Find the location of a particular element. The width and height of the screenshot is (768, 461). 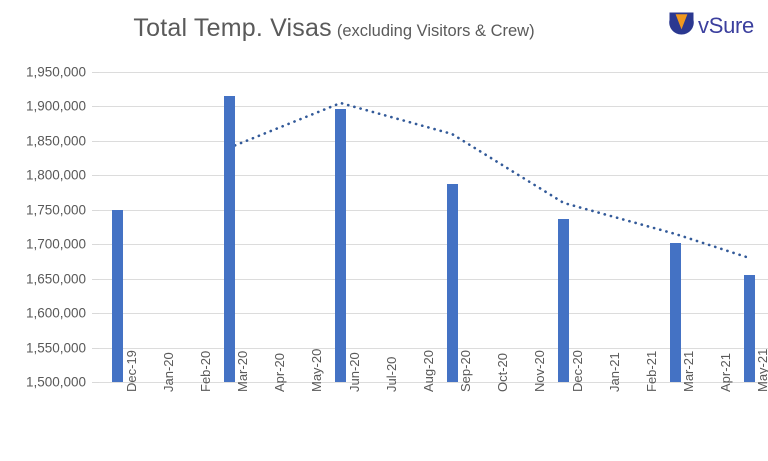

y-axis-tick-label: 1,600,000 is located at coordinates (55, 313).